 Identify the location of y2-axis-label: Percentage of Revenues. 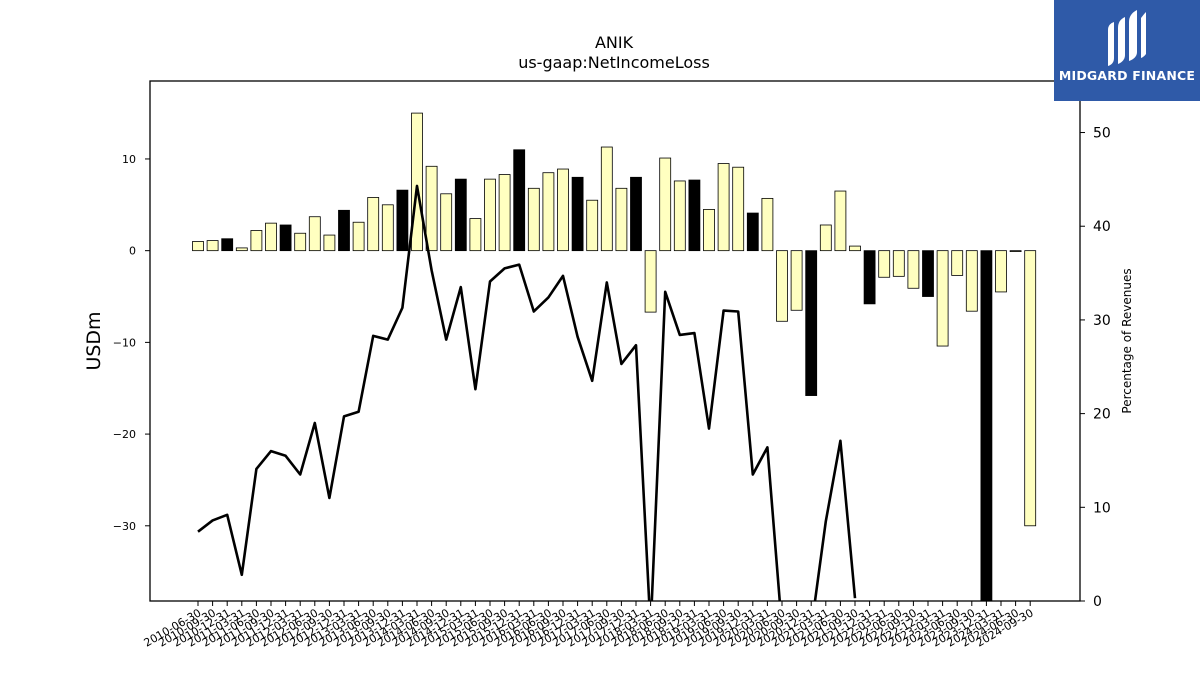
(1127, 340).